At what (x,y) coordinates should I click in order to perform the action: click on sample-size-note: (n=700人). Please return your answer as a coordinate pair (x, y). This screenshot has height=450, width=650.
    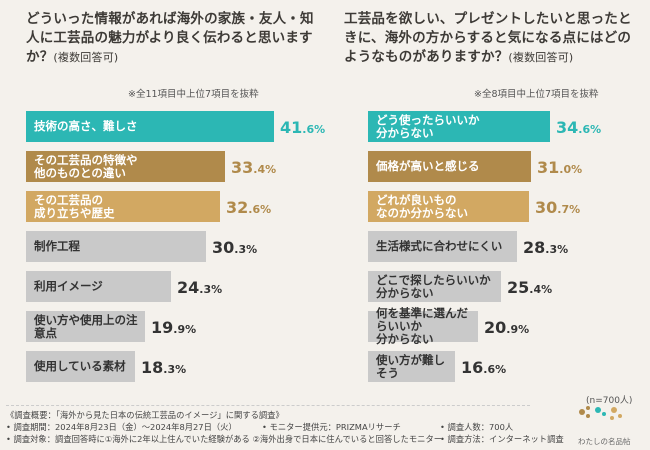
    Looking at the image, I should click on (609, 401).